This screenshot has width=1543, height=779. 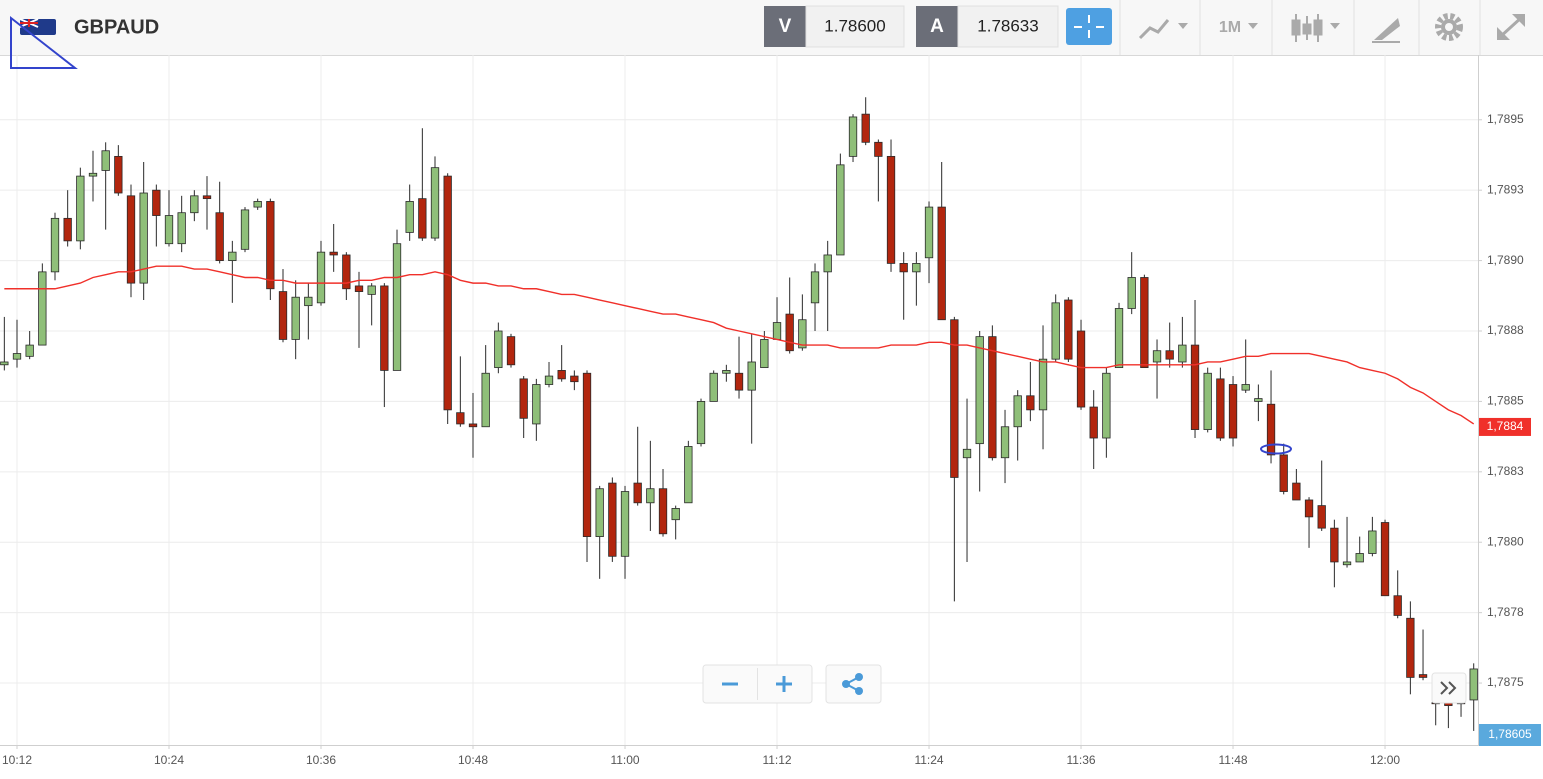 What do you see at coordinates (1089, 26) in the screenshot?
I see `crosshair-button` at bounding box center [1089, 26].